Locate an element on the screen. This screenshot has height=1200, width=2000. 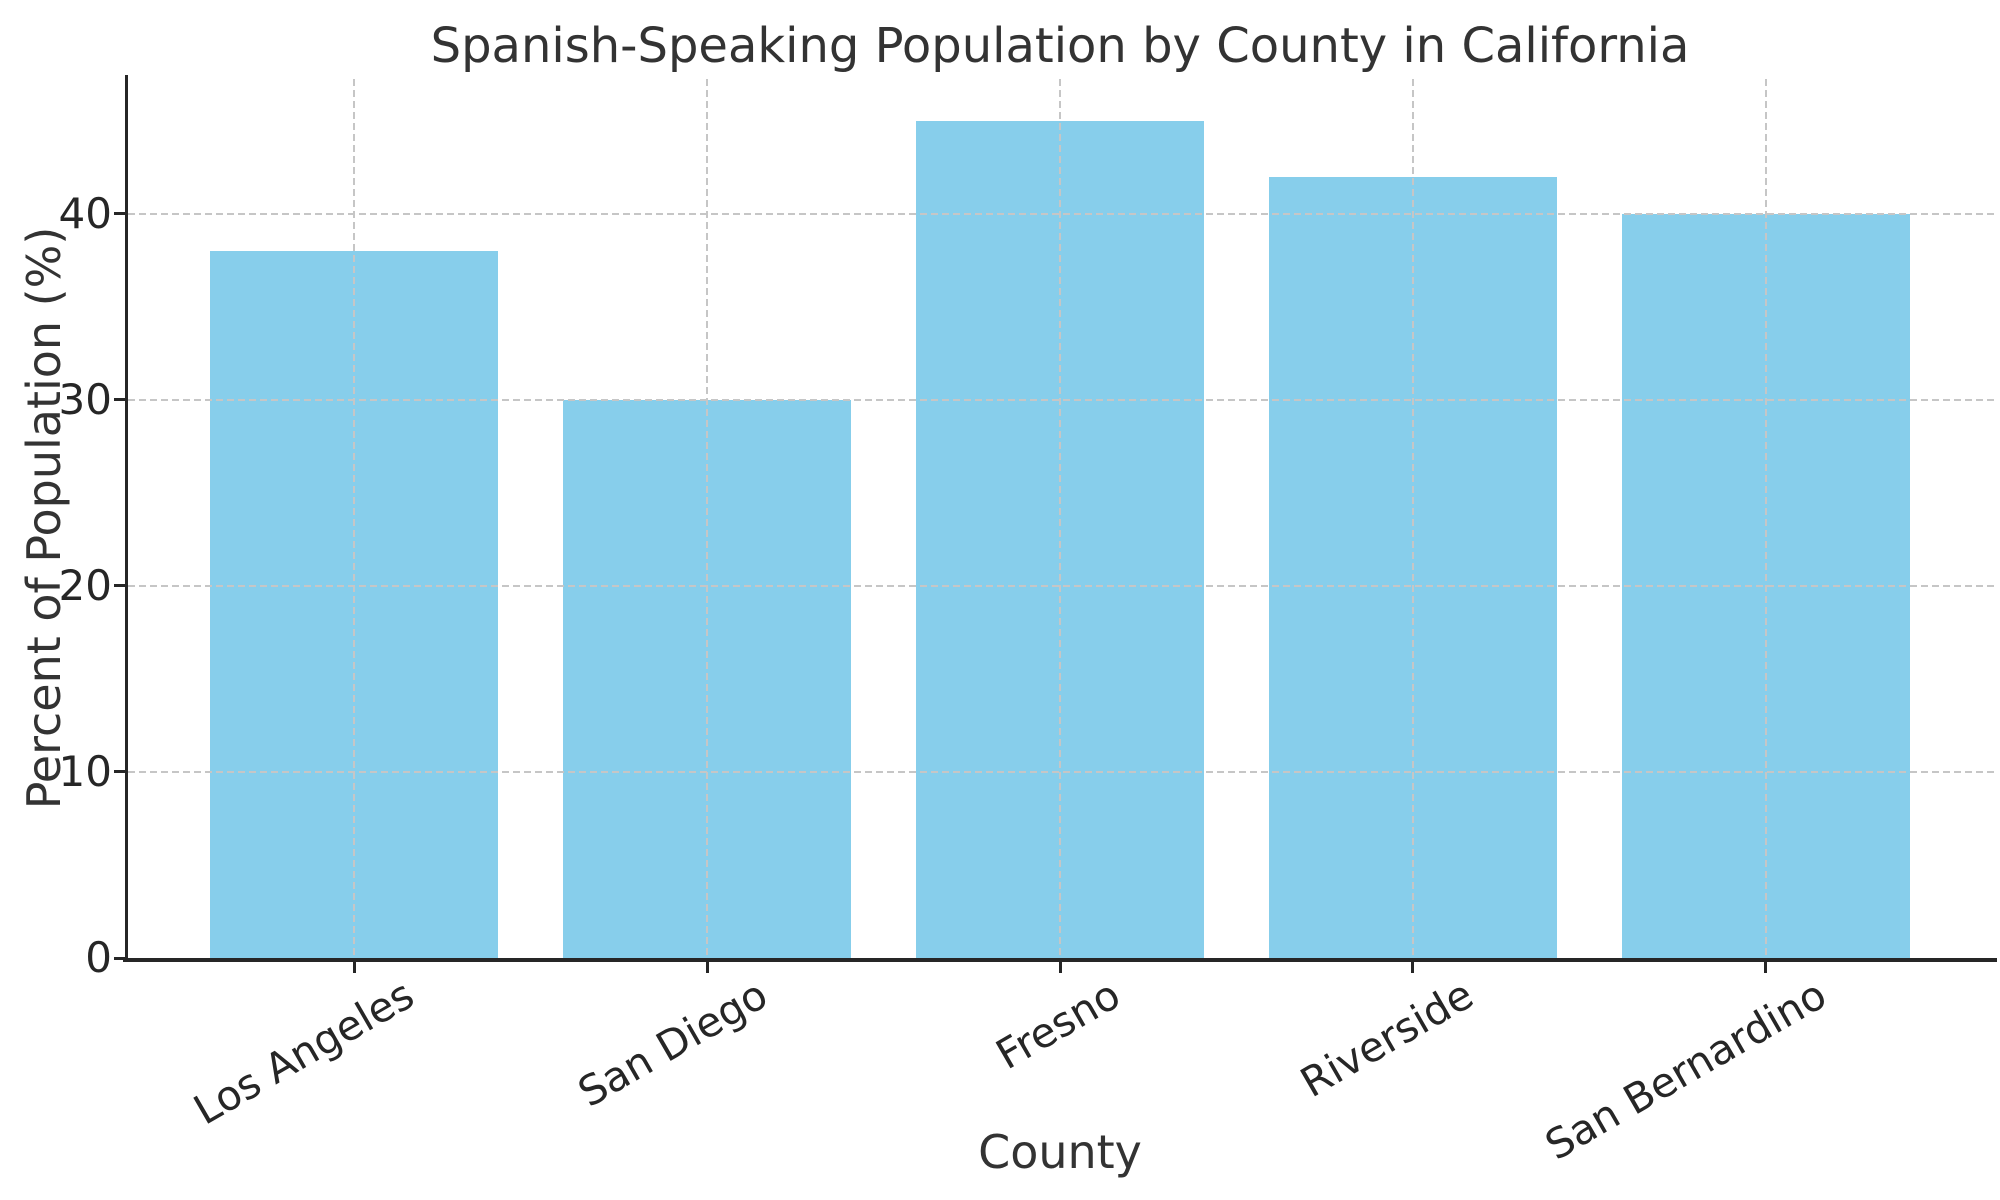
x-tick-label-los-angeles: Los Angeles is located at coordinates (303, 1052).